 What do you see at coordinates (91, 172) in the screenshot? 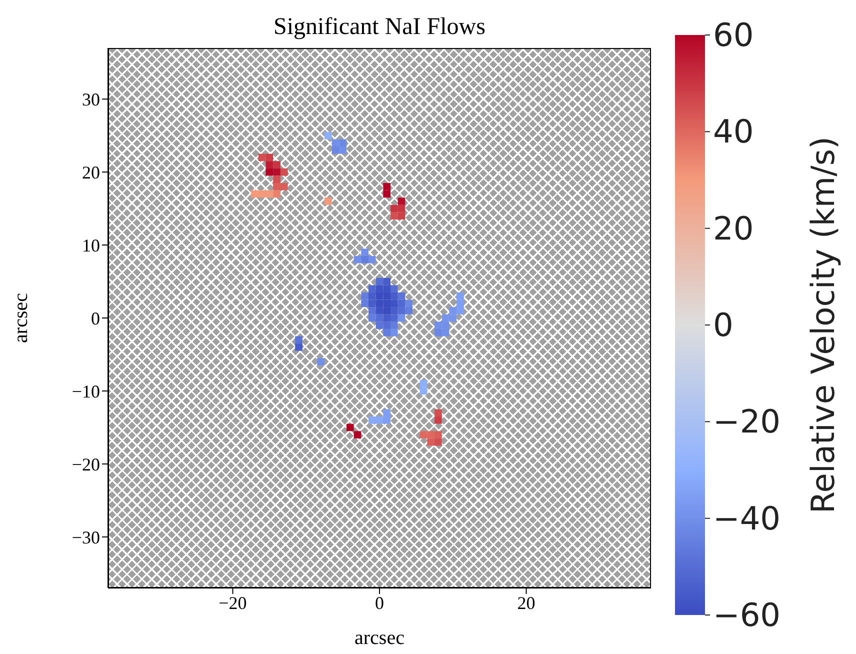
I see `y-tick-label: 20` at bounding box center [91, 172].